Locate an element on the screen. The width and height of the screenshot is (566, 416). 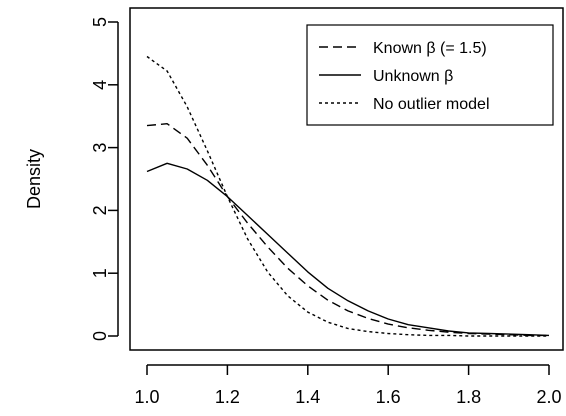
x-tick-label: 1.4 is located at coordinates (307, 397).